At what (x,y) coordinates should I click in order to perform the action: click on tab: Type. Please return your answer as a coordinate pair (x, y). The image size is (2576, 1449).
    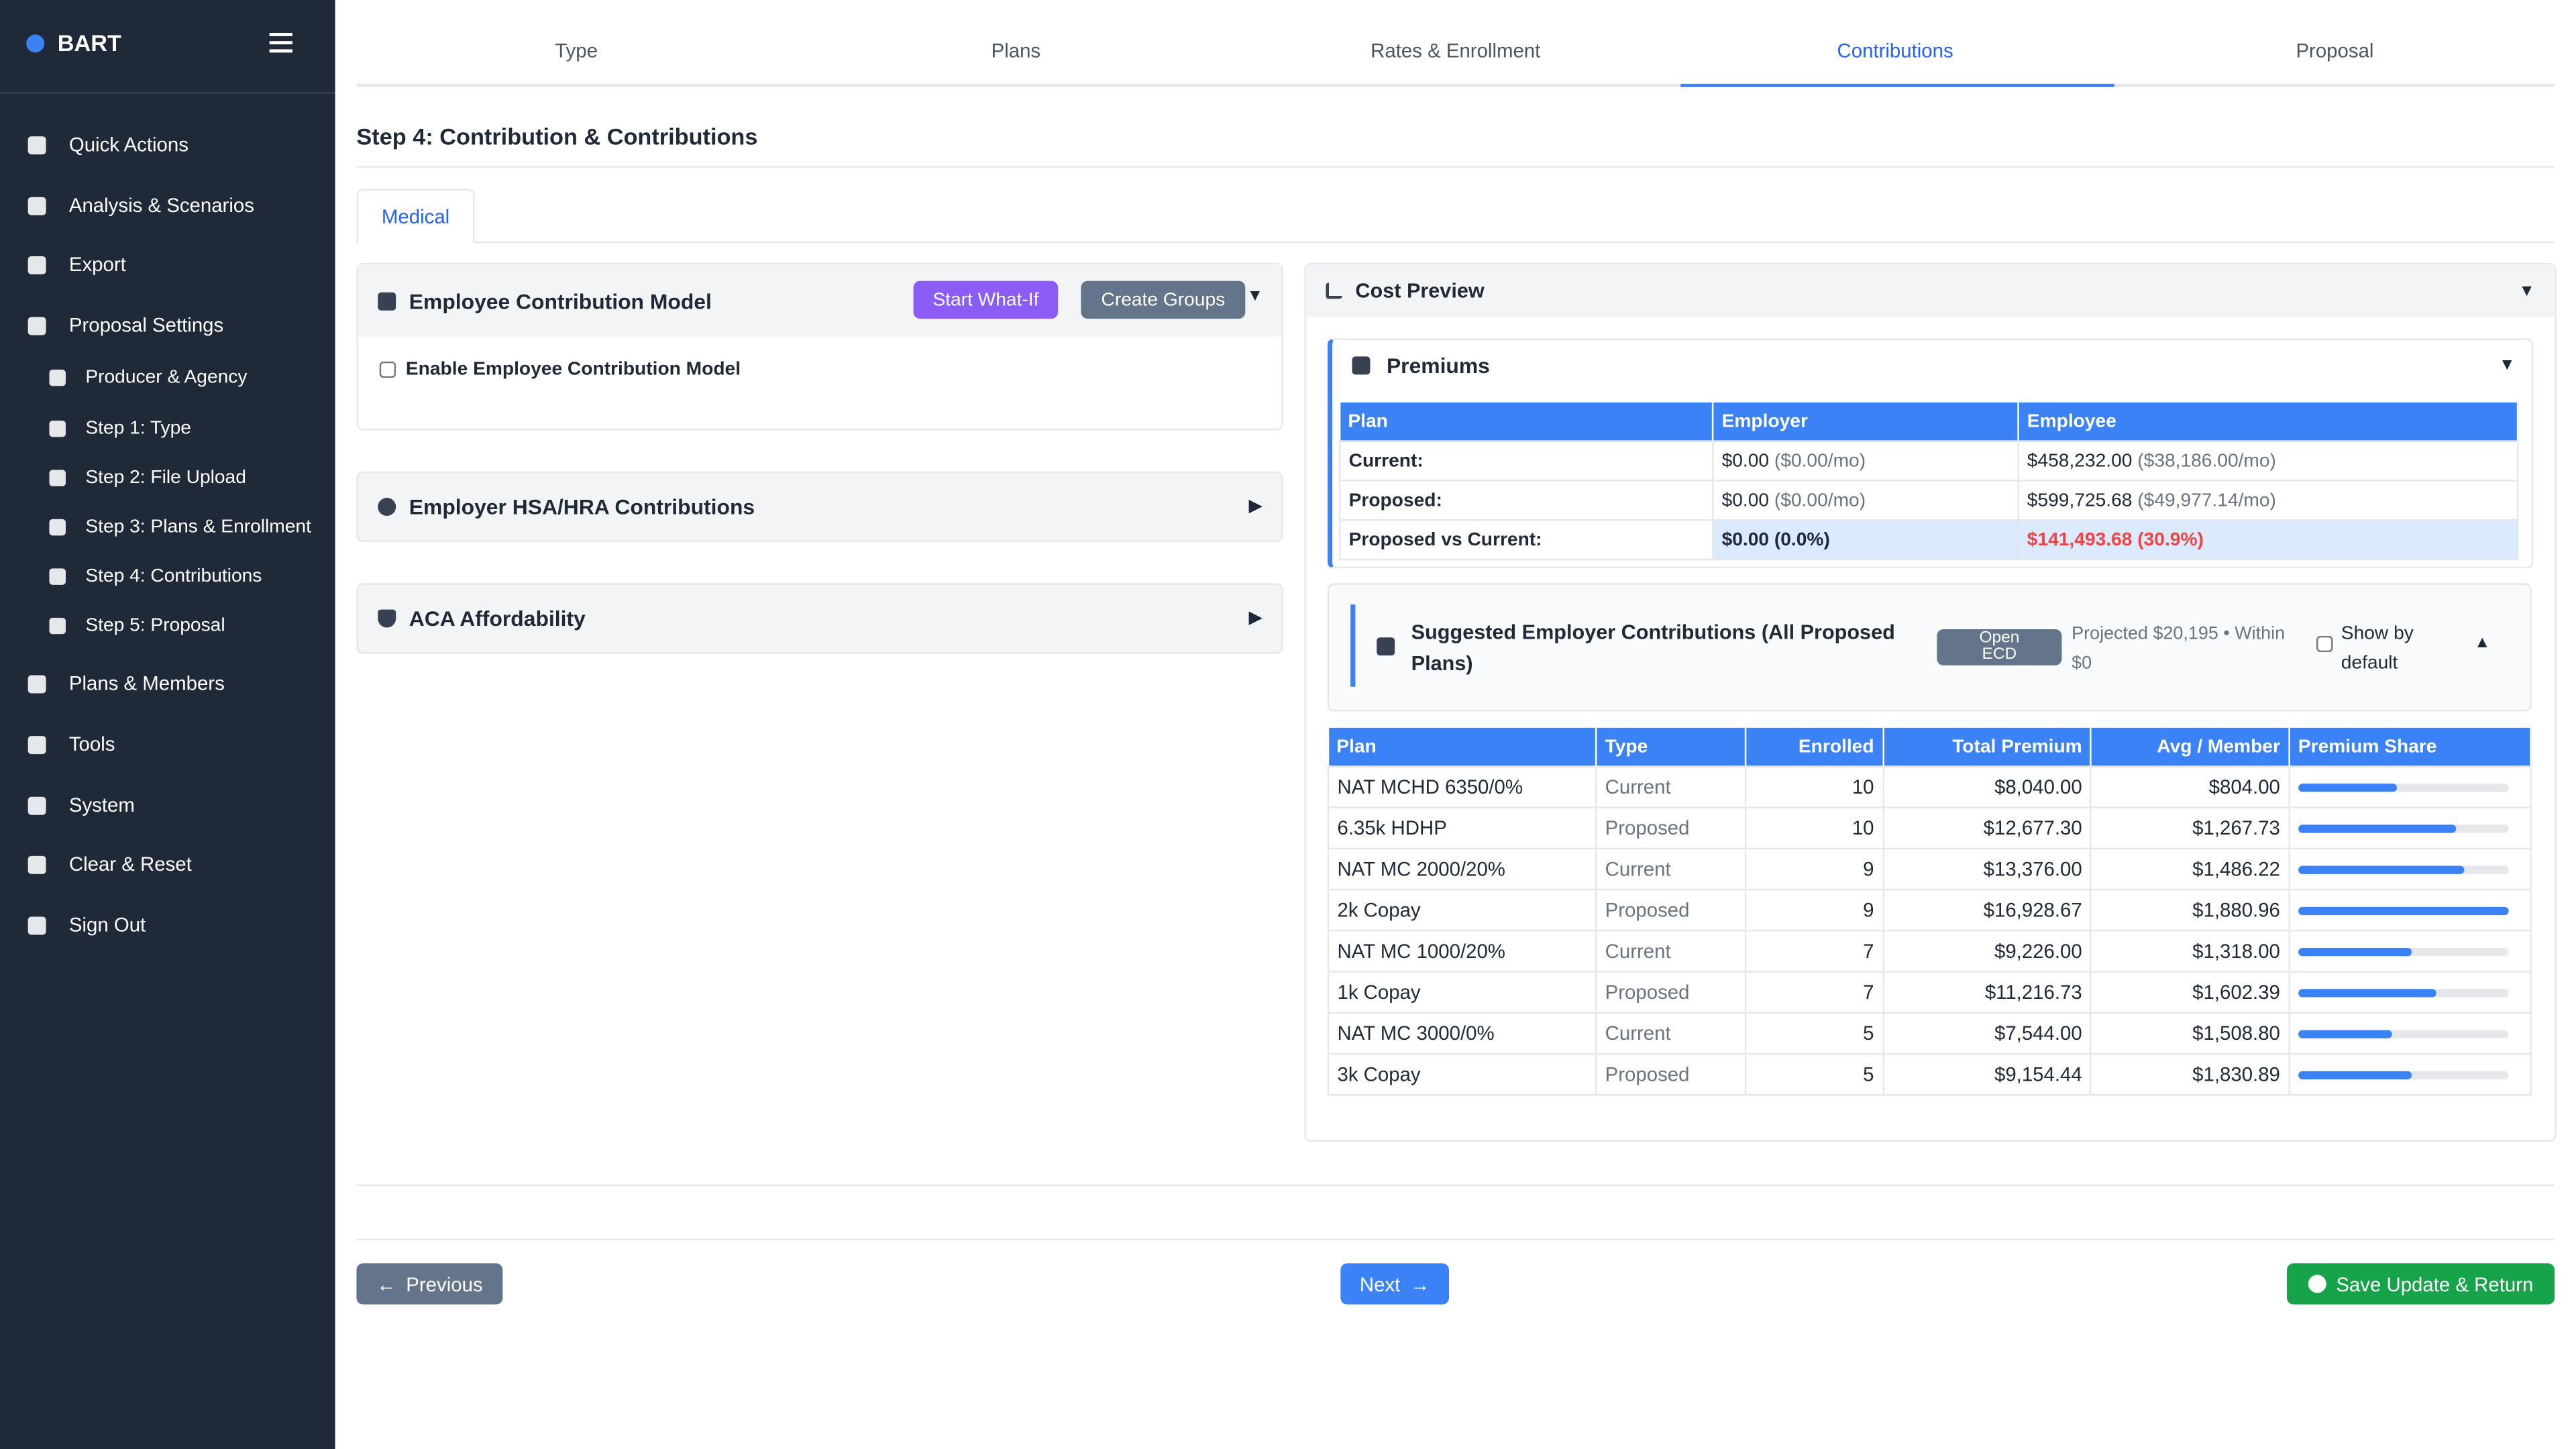
    Looking at the image, I should click on (576, 51).